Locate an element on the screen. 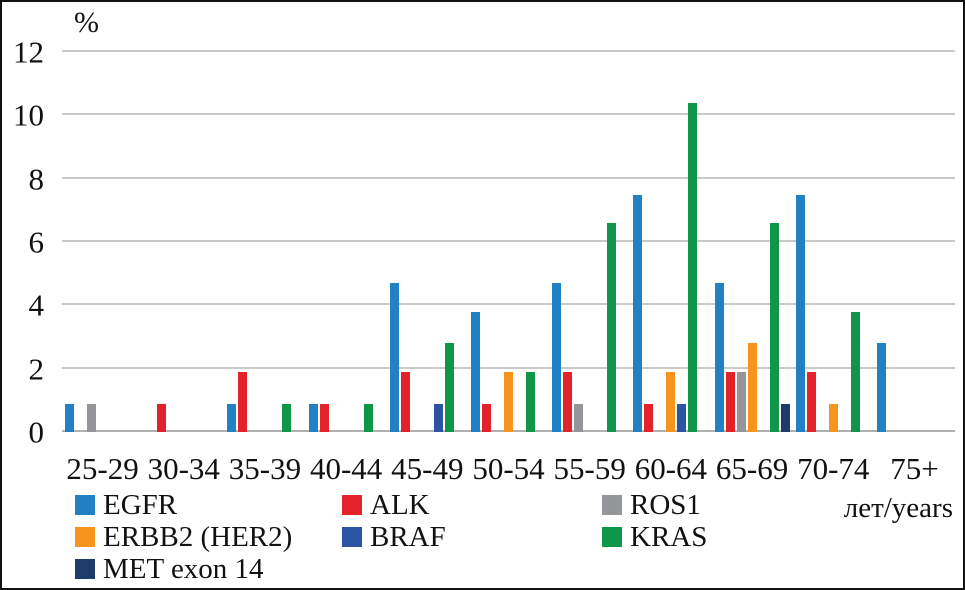 Image resolution: width=965 pixels, height=590 pixels. bar-group-75+ is located at coordinates (914, 242).